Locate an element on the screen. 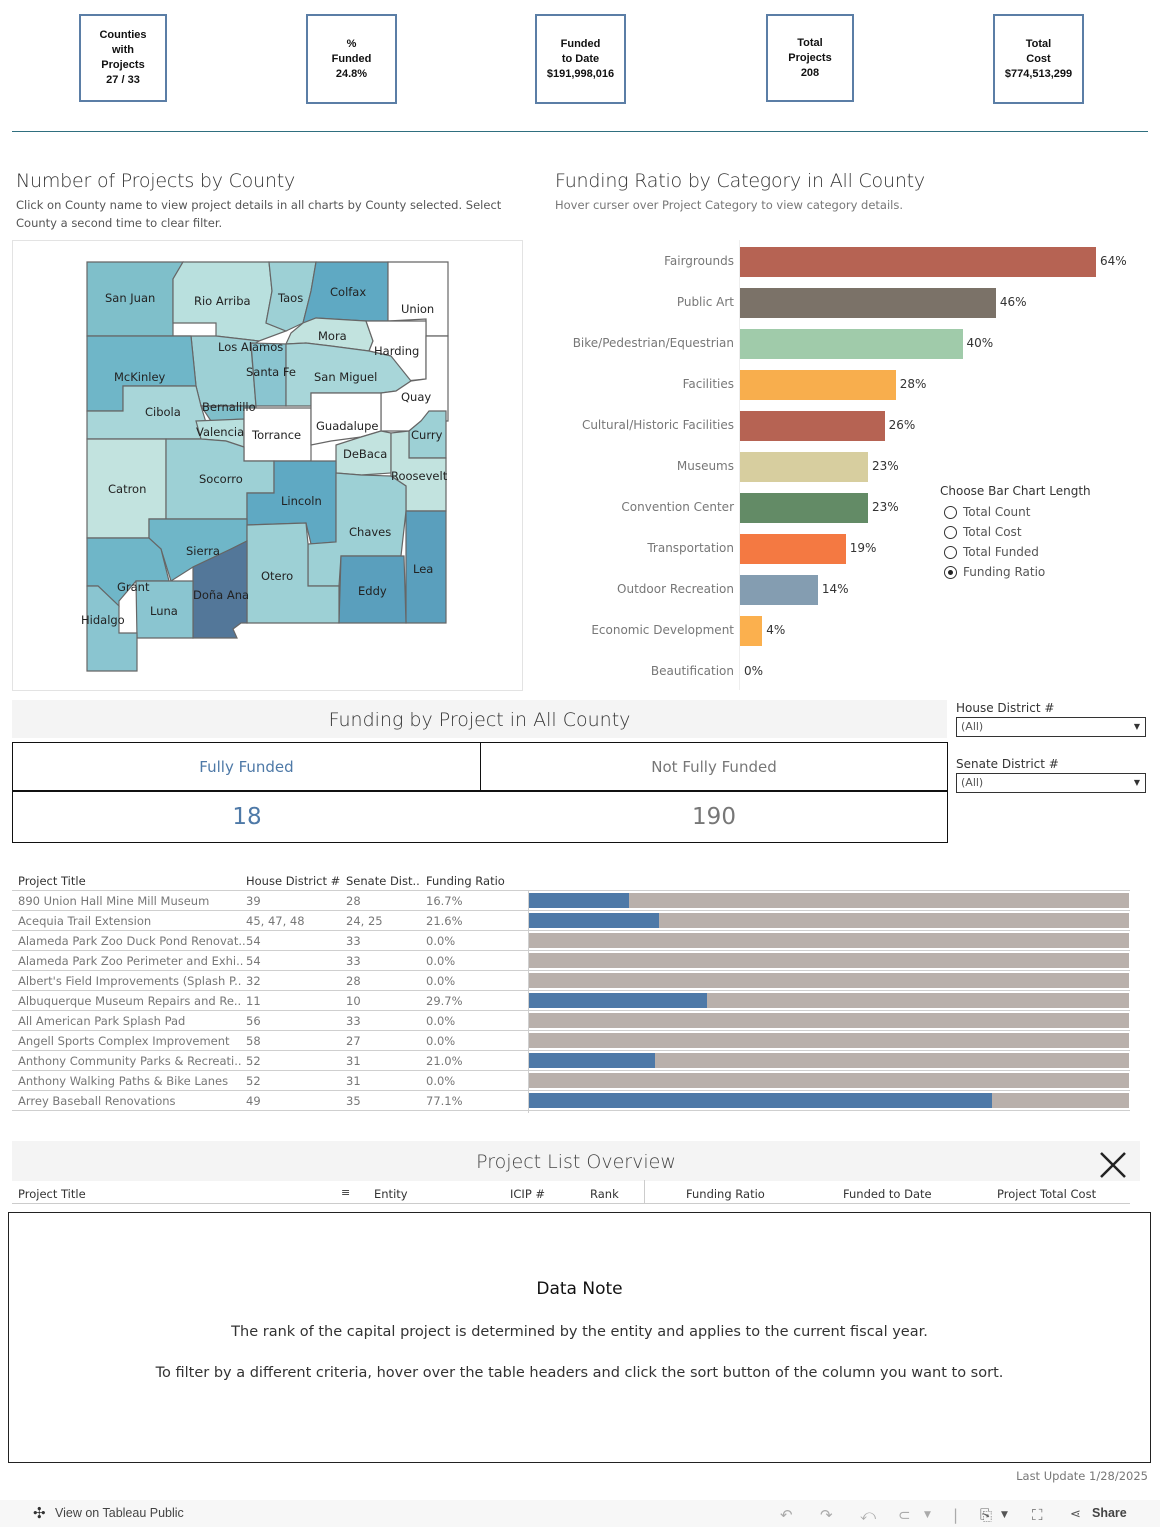 This screenshot has width=1160, height=1527. county-otero is located at coordinates (293, 573).